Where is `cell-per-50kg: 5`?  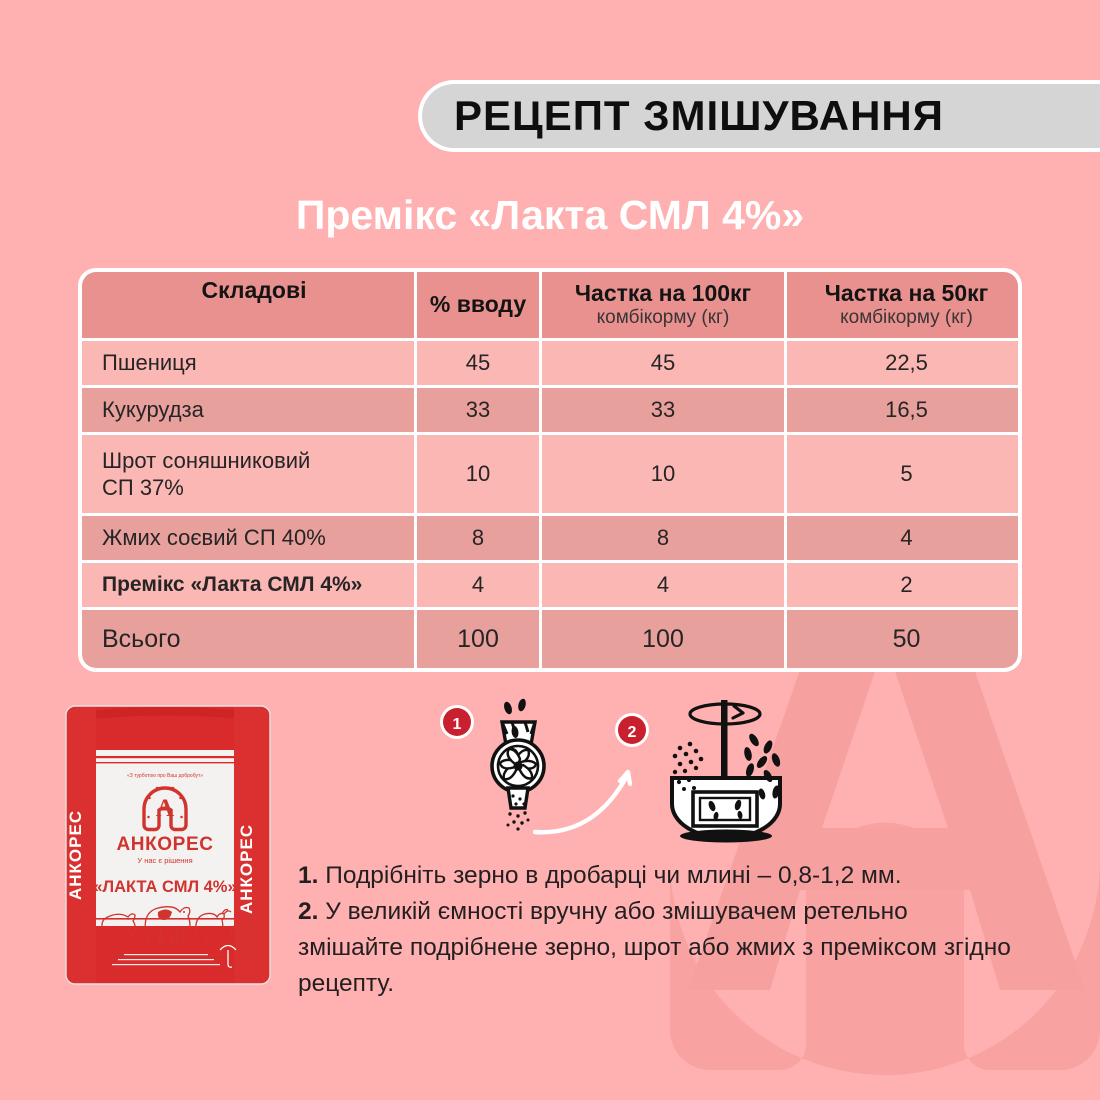 cell-per-50kg: 5 is located at coordinates (902, 474).